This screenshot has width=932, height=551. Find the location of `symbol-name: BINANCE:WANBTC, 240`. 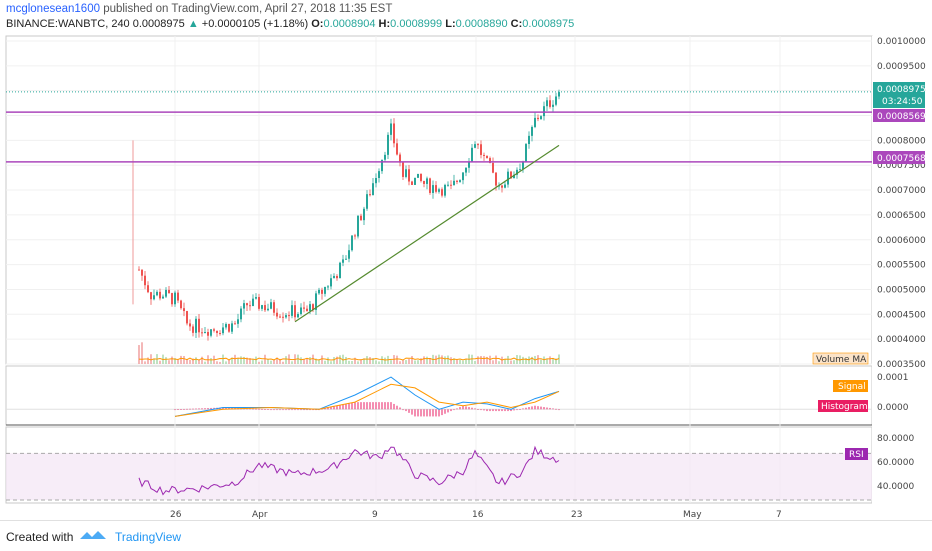

symbol-name: BINANCE:WANBTC, 240 is located at coordinates (68, 24).